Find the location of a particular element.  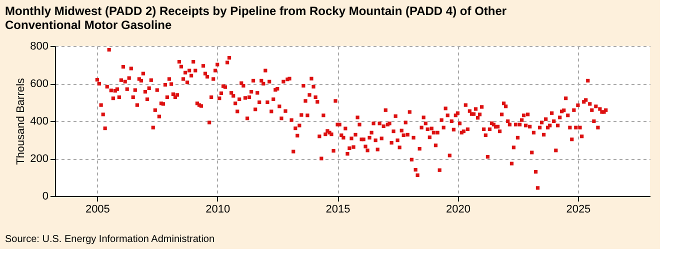

text: Monthly Midwest (PADD 2) Receipts by Pipeline from Rocky Mountain (PADD 4) of Other is located at coordinates (256, 11).